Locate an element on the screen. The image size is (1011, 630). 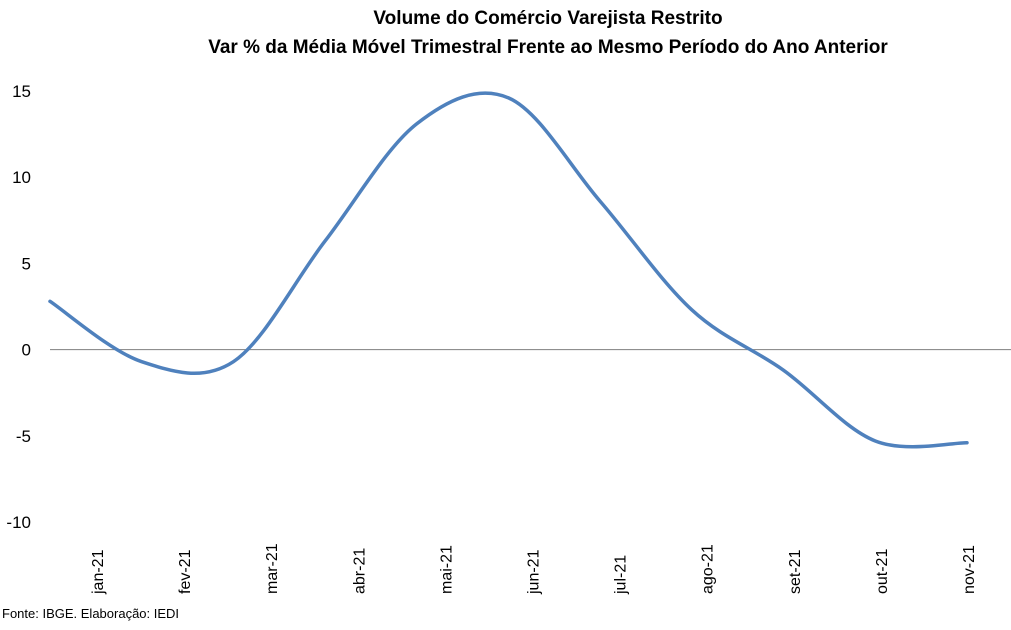
y-tick-label: 5 is located at coordinates (26, 263).